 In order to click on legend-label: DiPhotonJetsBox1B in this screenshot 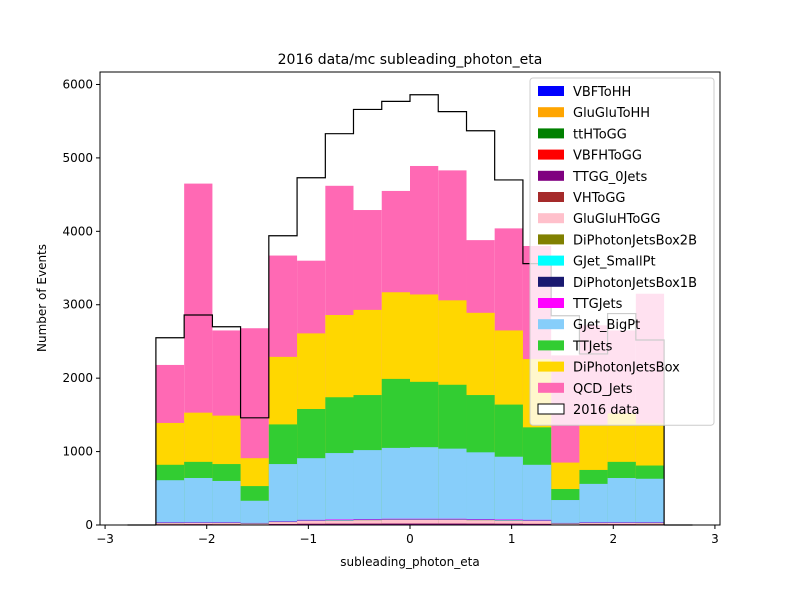, I will do `click(635, 283)`.